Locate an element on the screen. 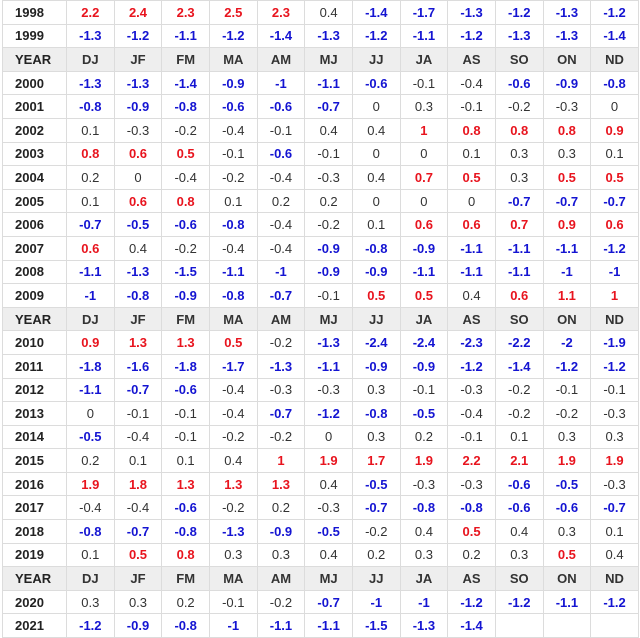  year-cell: 1999 is located at coordinates (34, 36).